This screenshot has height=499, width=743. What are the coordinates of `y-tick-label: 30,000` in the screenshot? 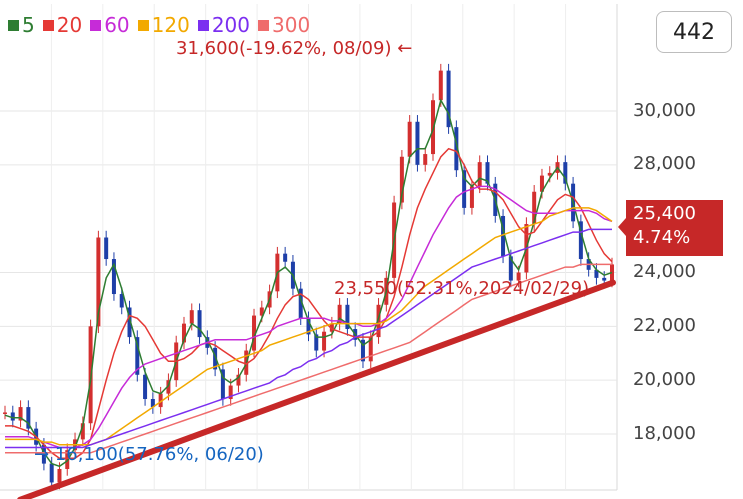 It's located at (664, 110).